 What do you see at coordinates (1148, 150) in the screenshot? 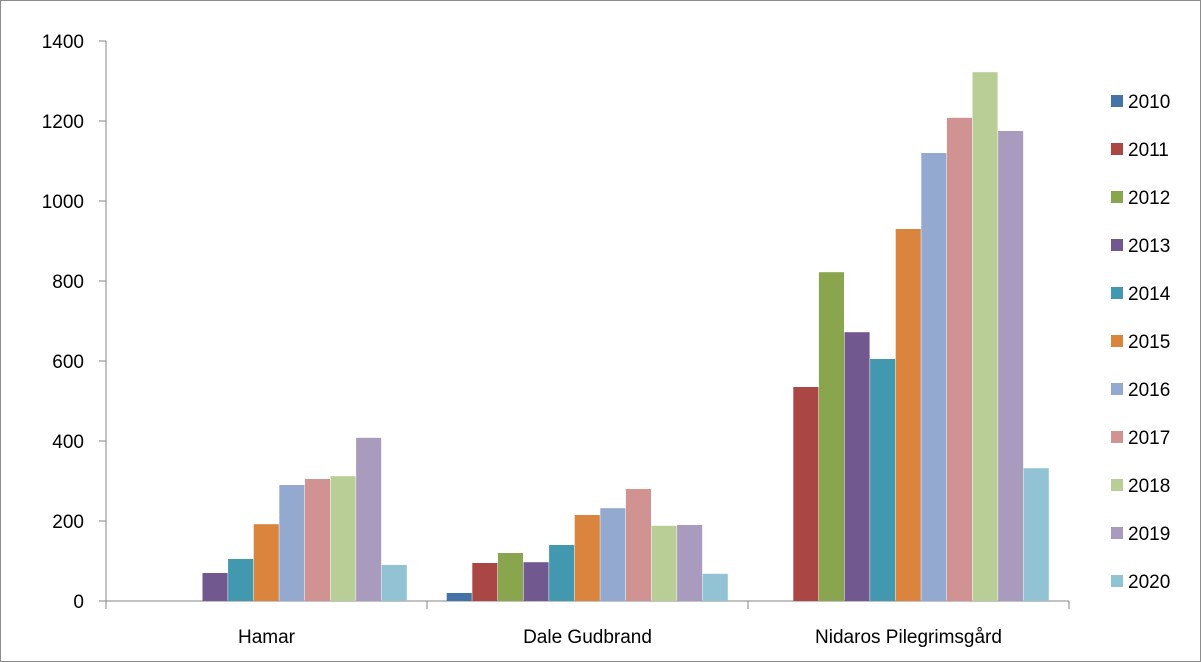
I see `legend-label-2011: 2011` at bounding box center [1148, 150].